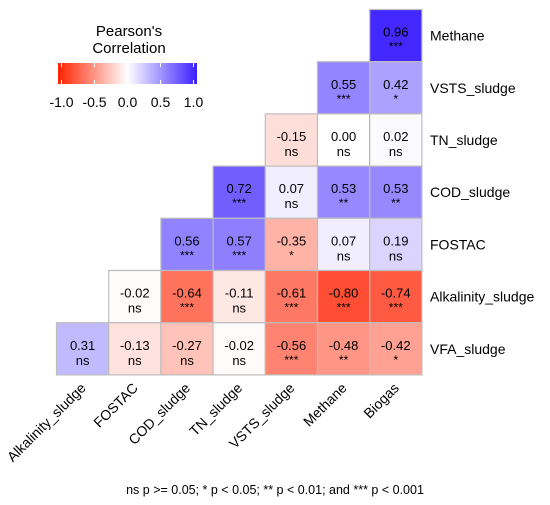 The width and height of the screenshot is (550, 505). What do you see at coordinates (239, 293) in the screenshot?
I see `cell-value: -0.11` at bounding box center [239, 293].